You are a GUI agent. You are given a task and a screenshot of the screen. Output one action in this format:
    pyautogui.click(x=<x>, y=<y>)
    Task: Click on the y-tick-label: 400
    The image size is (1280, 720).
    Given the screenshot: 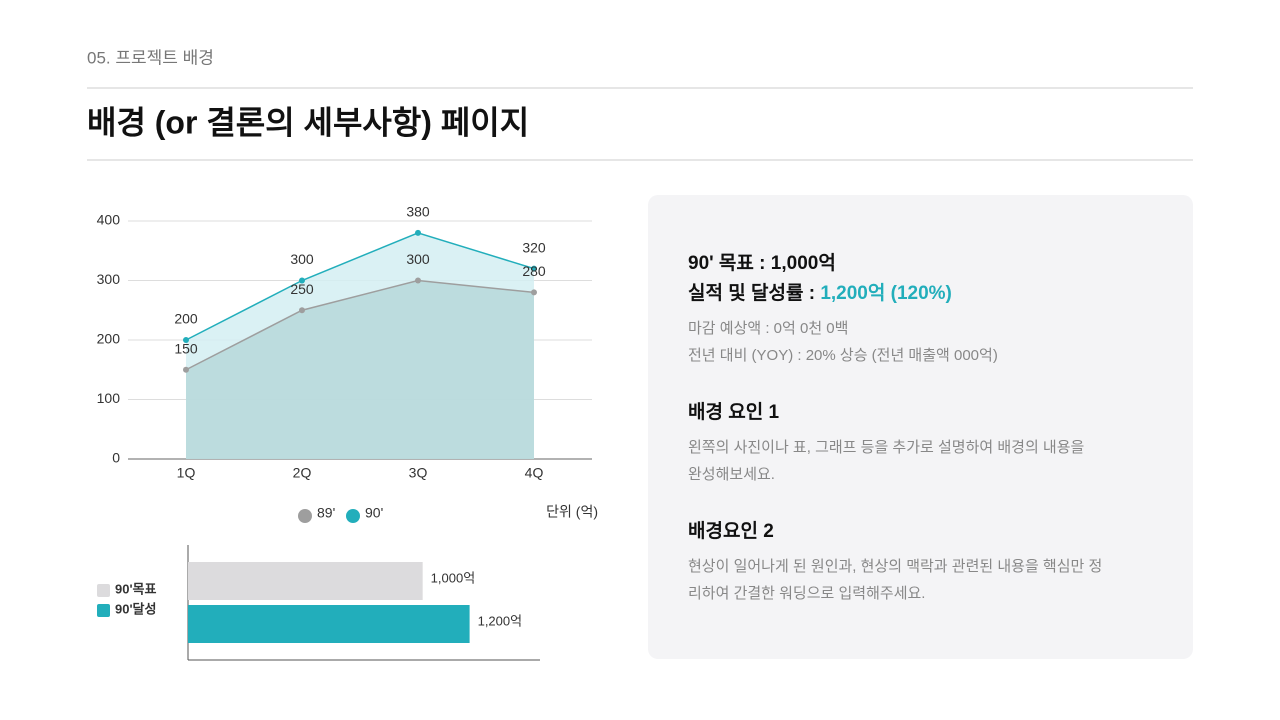 What is the action you would take?
    pyautogui.click(x=109, y=220)
    